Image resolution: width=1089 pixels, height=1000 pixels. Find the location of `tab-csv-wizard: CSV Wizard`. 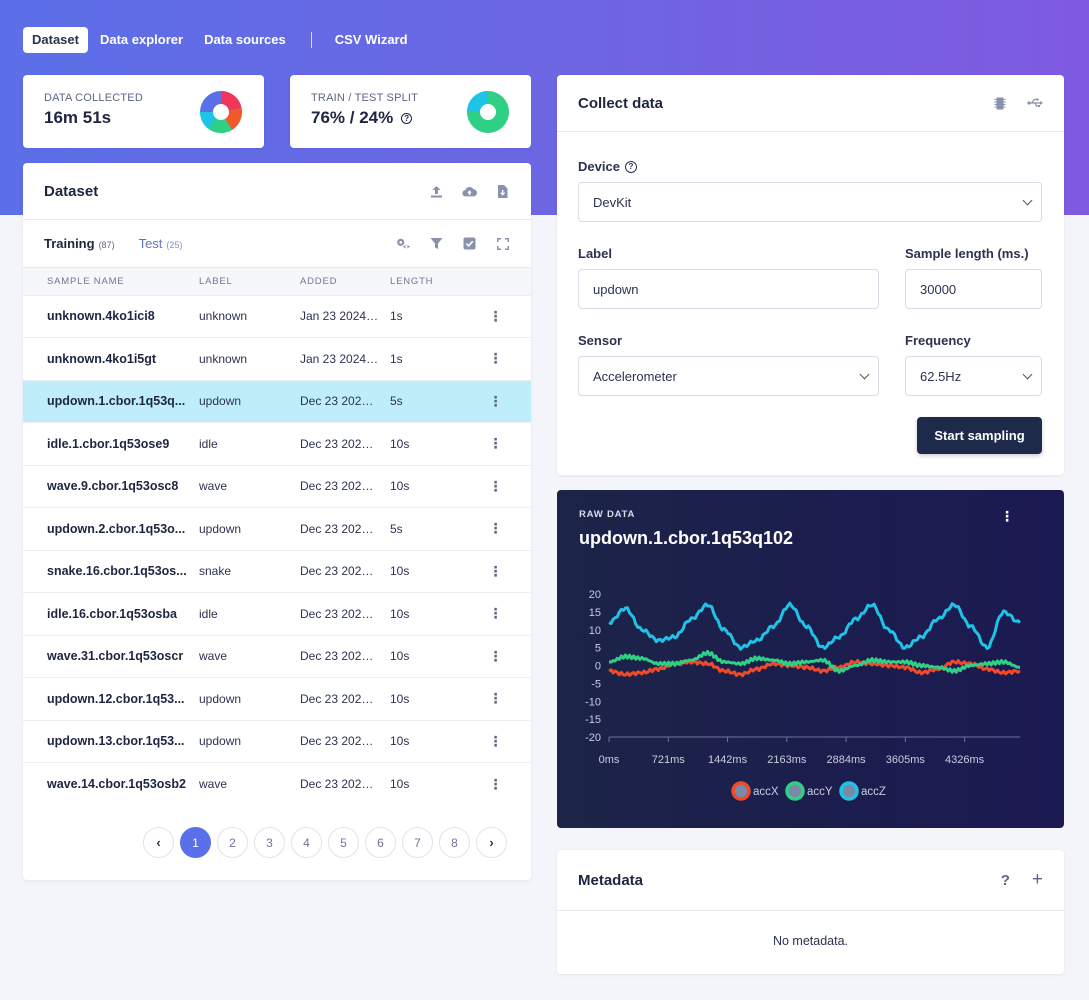

tab-csv-wizard: CSV Wizard is located at coordinates (371, 39).